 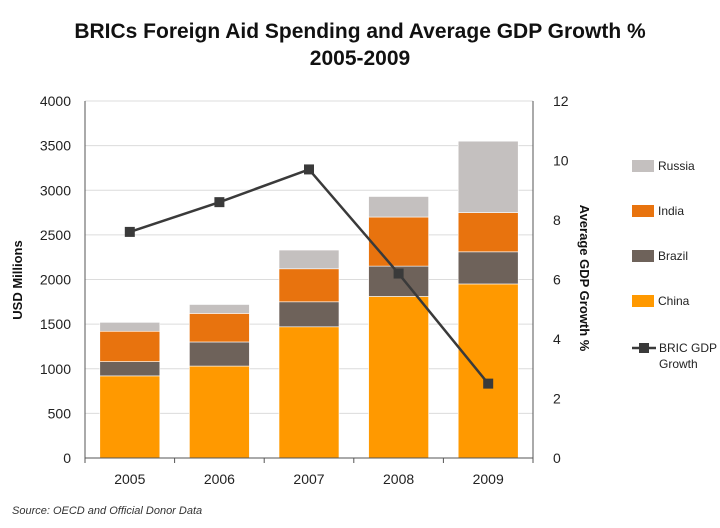 I want to click on source-note: Source: OECD and Official Donor Data, so click(x=107, y=511).